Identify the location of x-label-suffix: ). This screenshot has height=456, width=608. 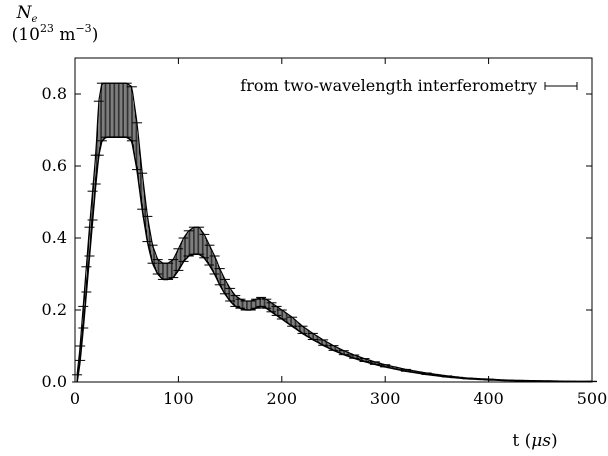
(554, 441).